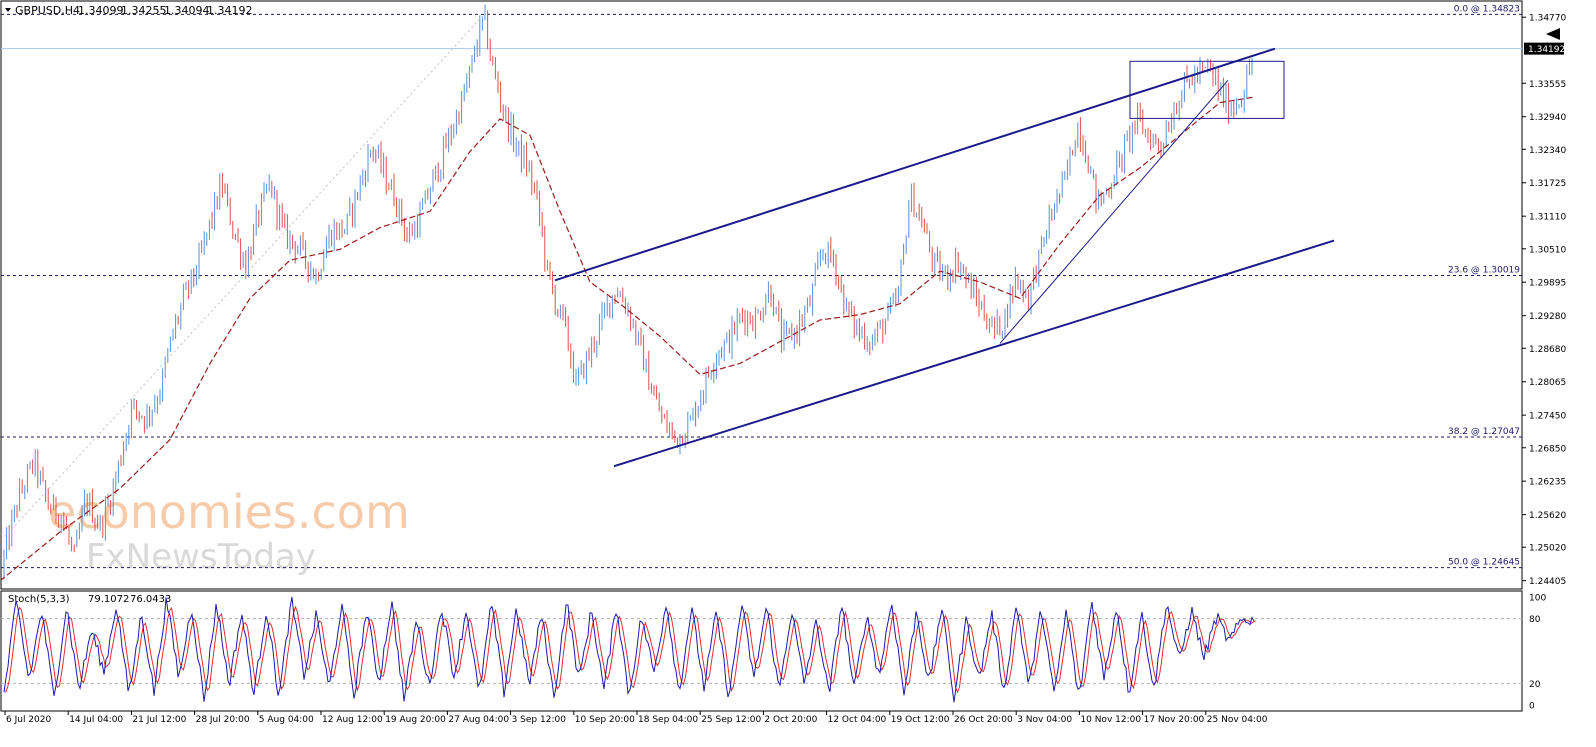  I want to click on y-tick-label: 1.33555, so click(1547, 85).